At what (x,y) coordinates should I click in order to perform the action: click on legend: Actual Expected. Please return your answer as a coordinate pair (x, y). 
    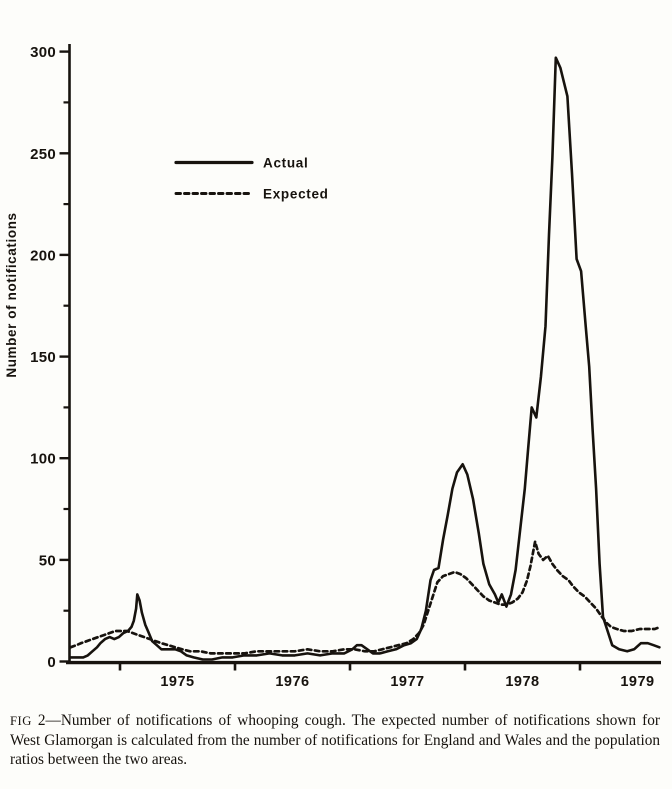
    Looking at the image, I should click on (251, 179).